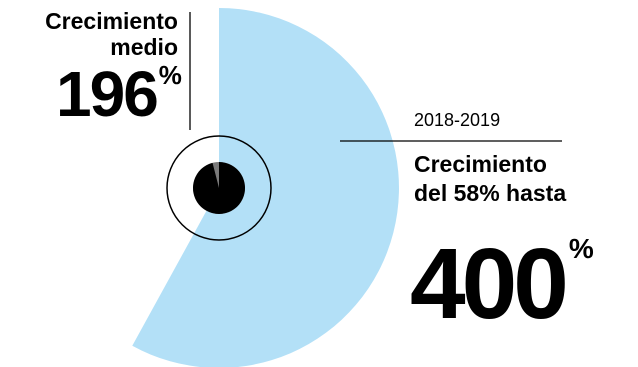 The width and height of the screenshot is (638, 367). I want to click on growth-value: 400%, so click(502, 284).